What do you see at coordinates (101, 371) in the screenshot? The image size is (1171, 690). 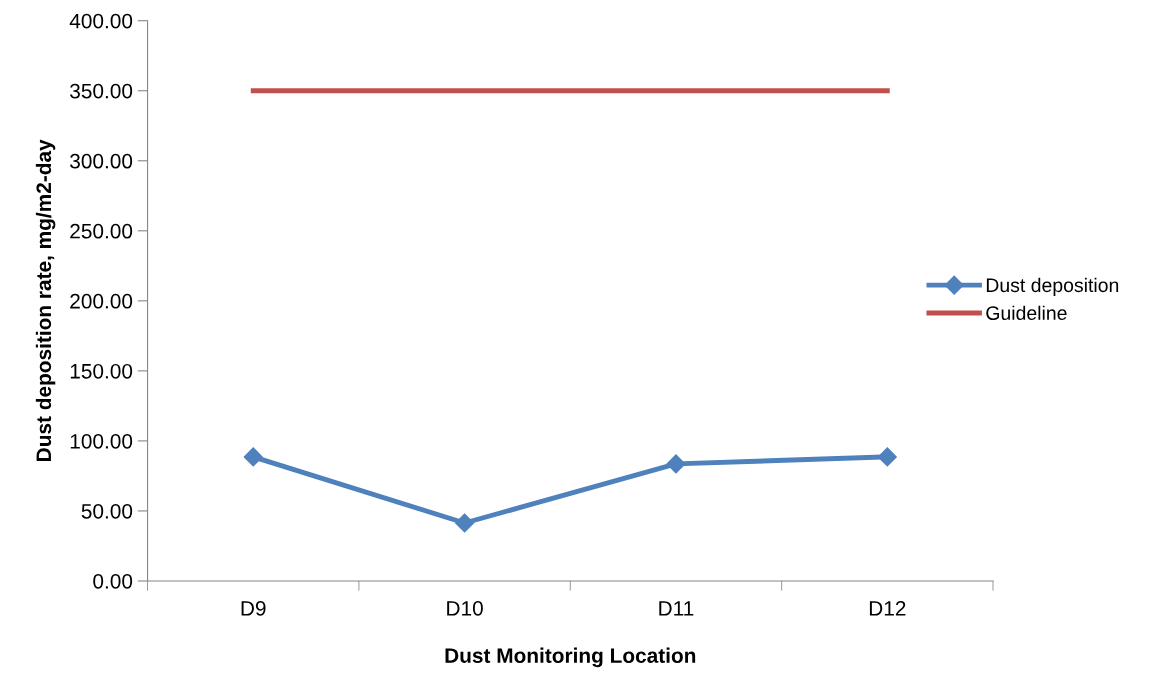 I see `y-tick-label: 150.00` at bounding box center [101, 371].